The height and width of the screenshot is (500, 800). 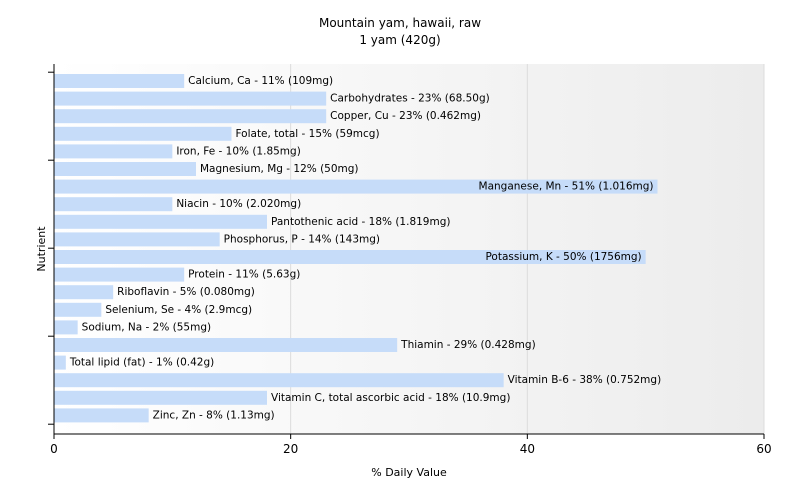 What do you see at coordinates (763, 449) in the screenshot?
I see `x-tick-label: 60` at bounding box center [763, 449].